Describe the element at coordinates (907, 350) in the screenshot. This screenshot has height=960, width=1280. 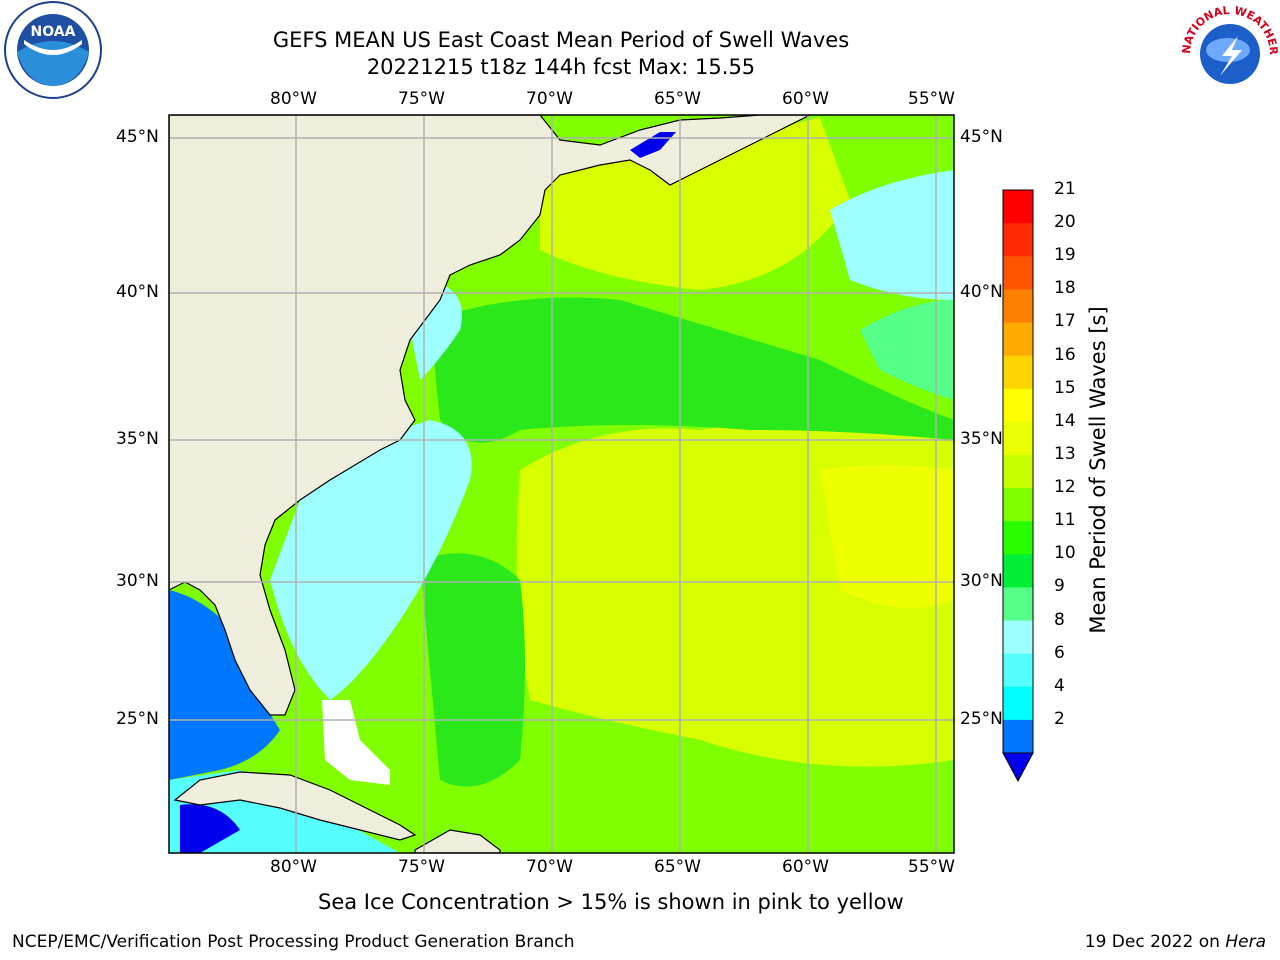
I see `field-lightgreen-ne` at that location.